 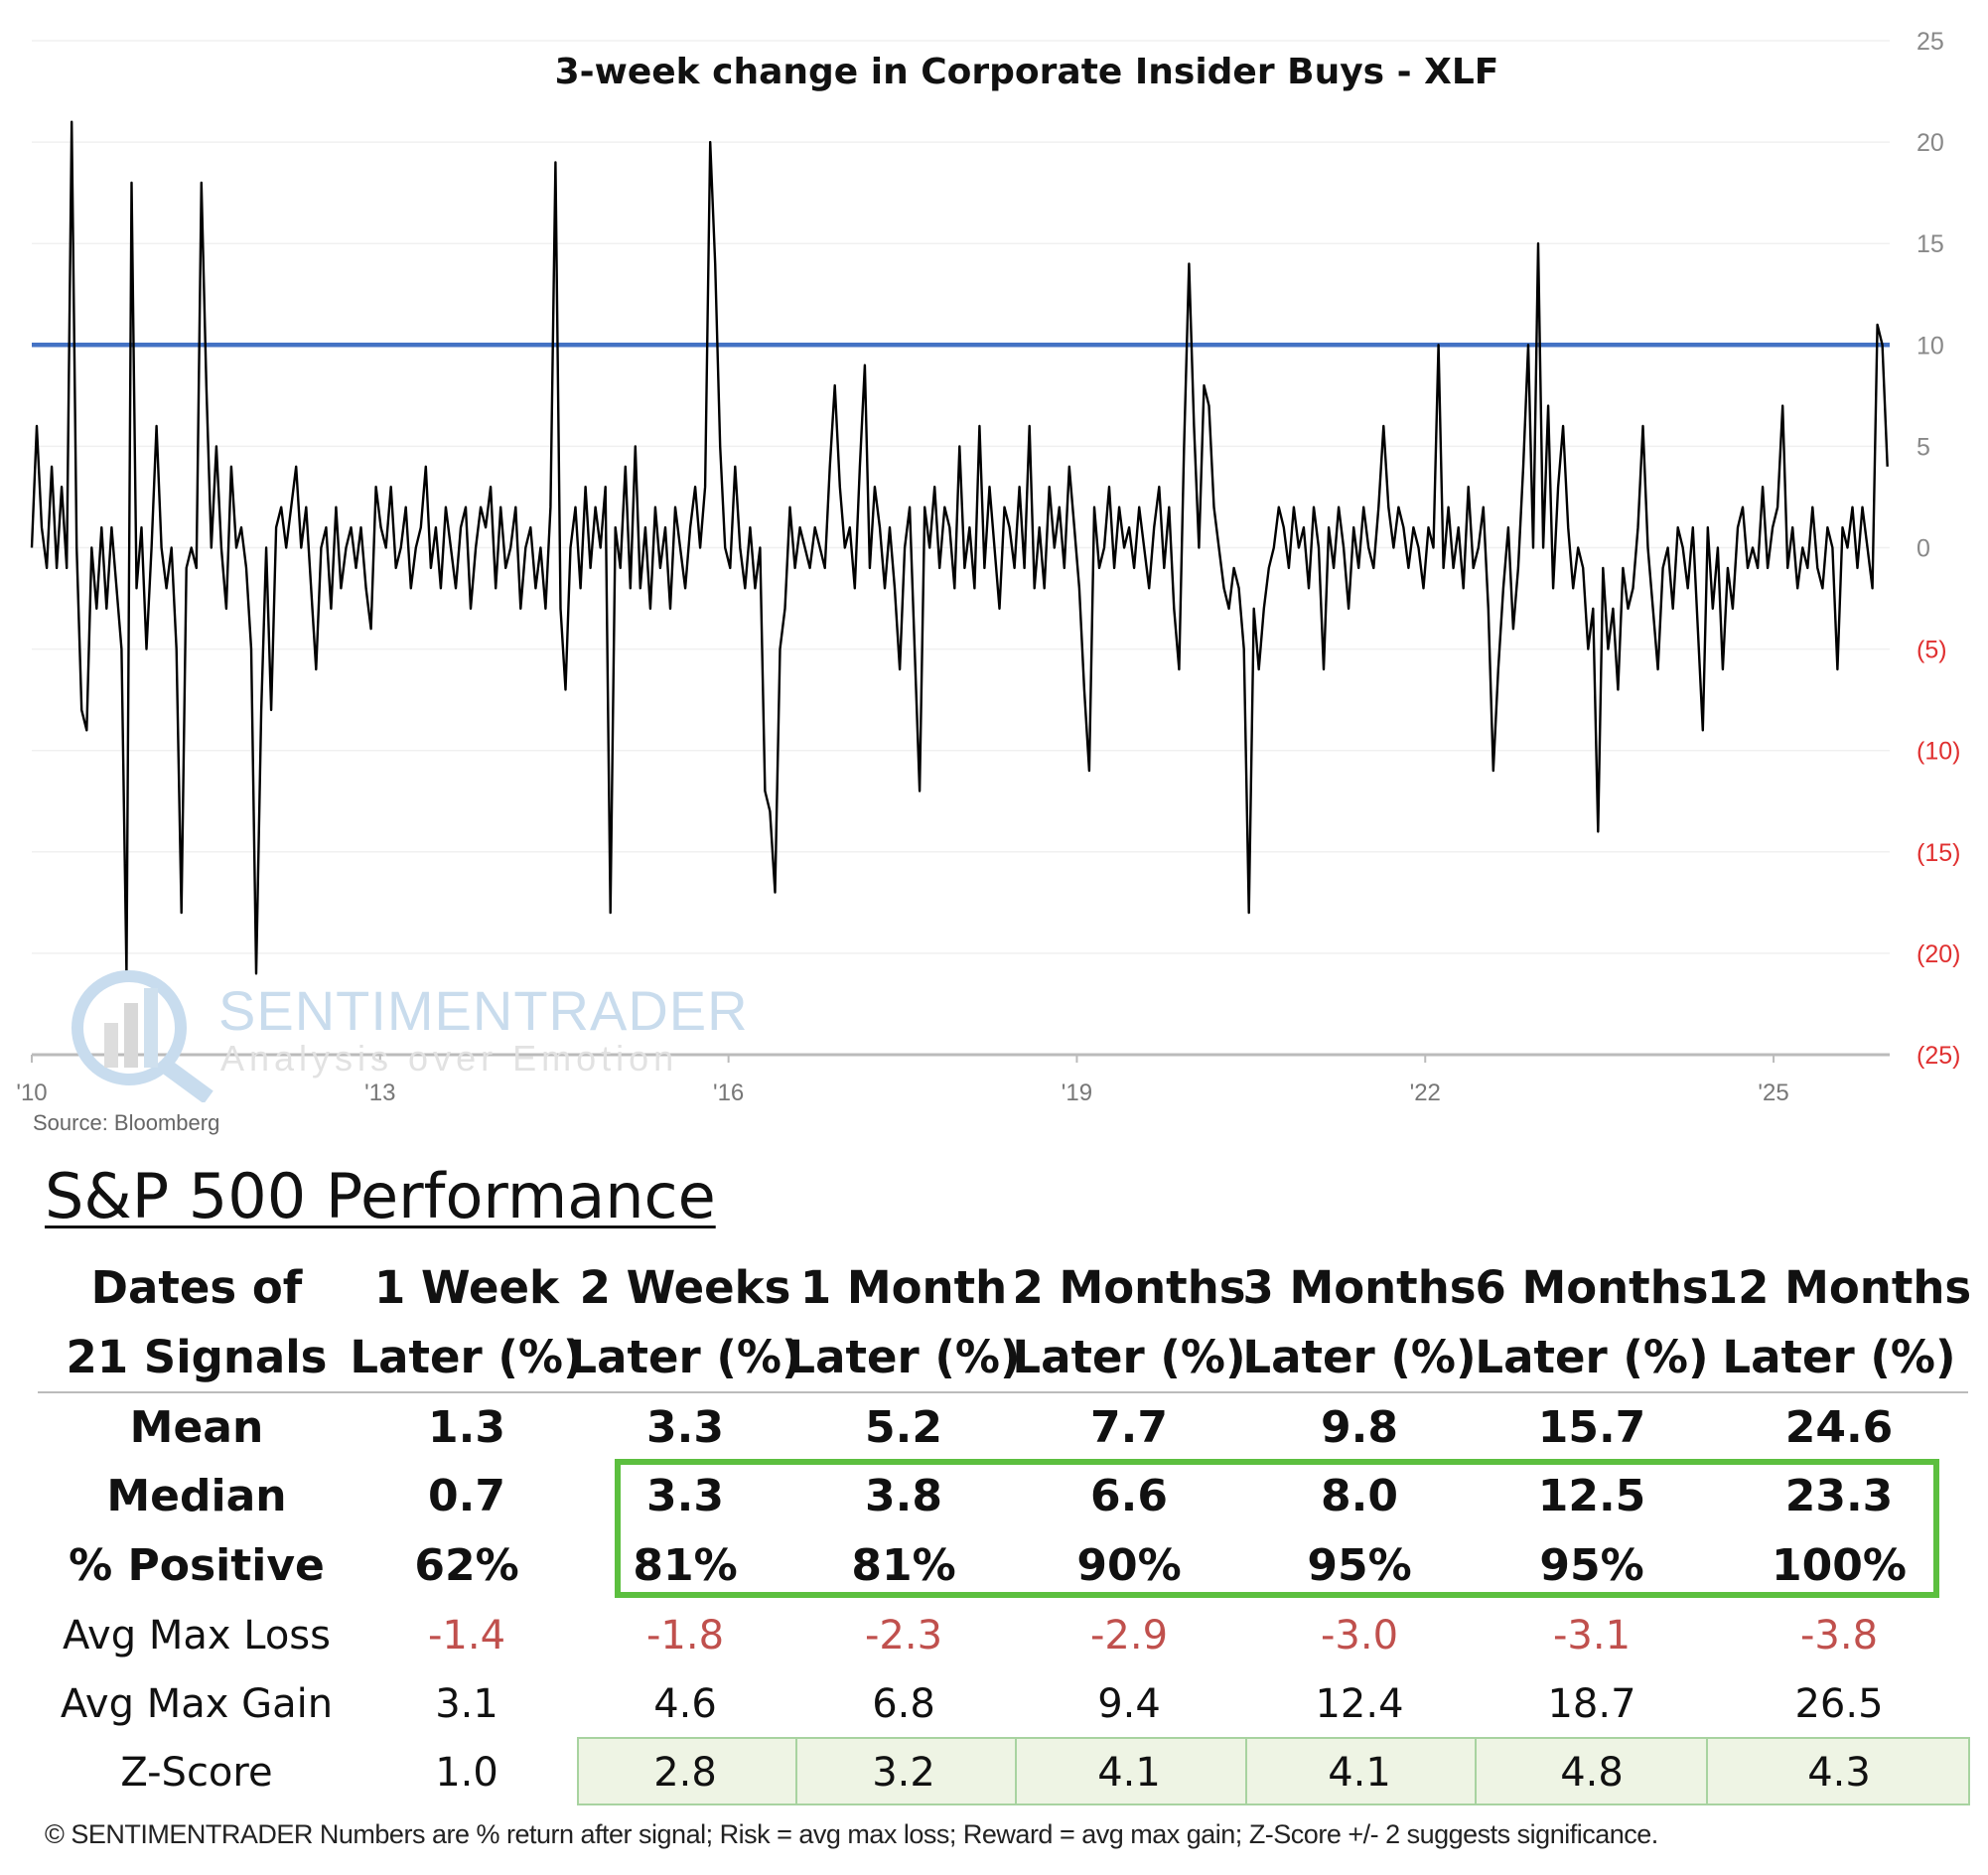 I want to click on column-header: 1 Week, so click(x=466, y=1287).